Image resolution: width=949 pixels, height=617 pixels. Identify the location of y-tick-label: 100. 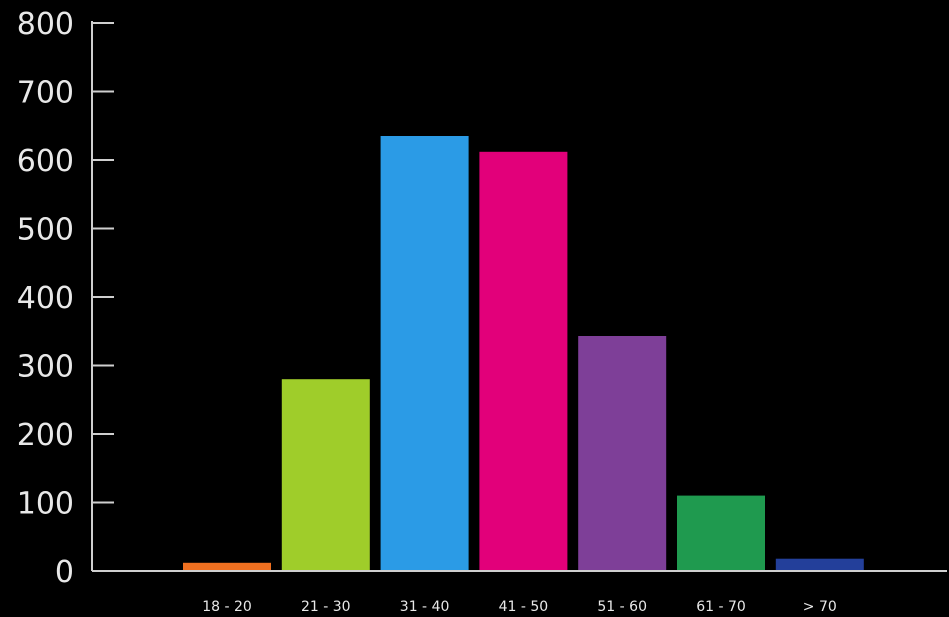
(45, 504).